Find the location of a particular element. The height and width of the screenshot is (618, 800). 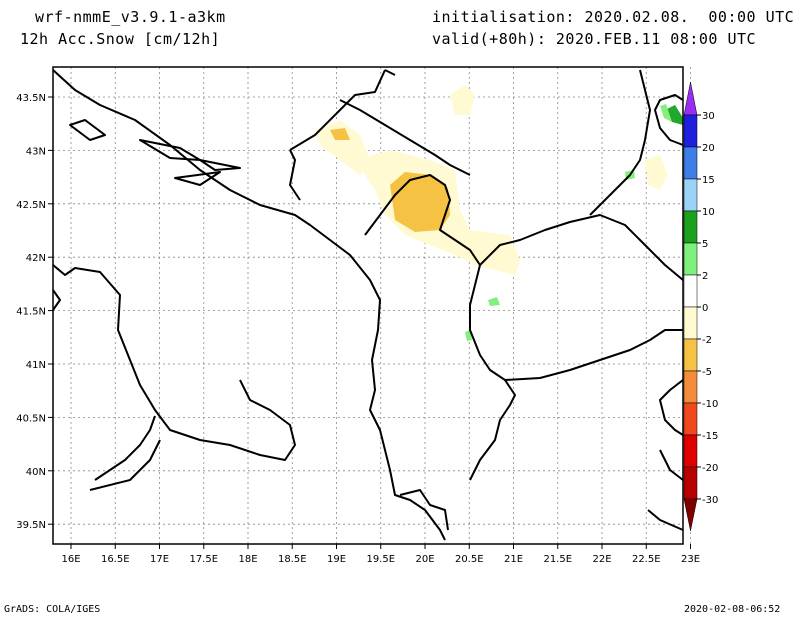

lon-tick-label: 22.5E is located at coordinates (646, 559).